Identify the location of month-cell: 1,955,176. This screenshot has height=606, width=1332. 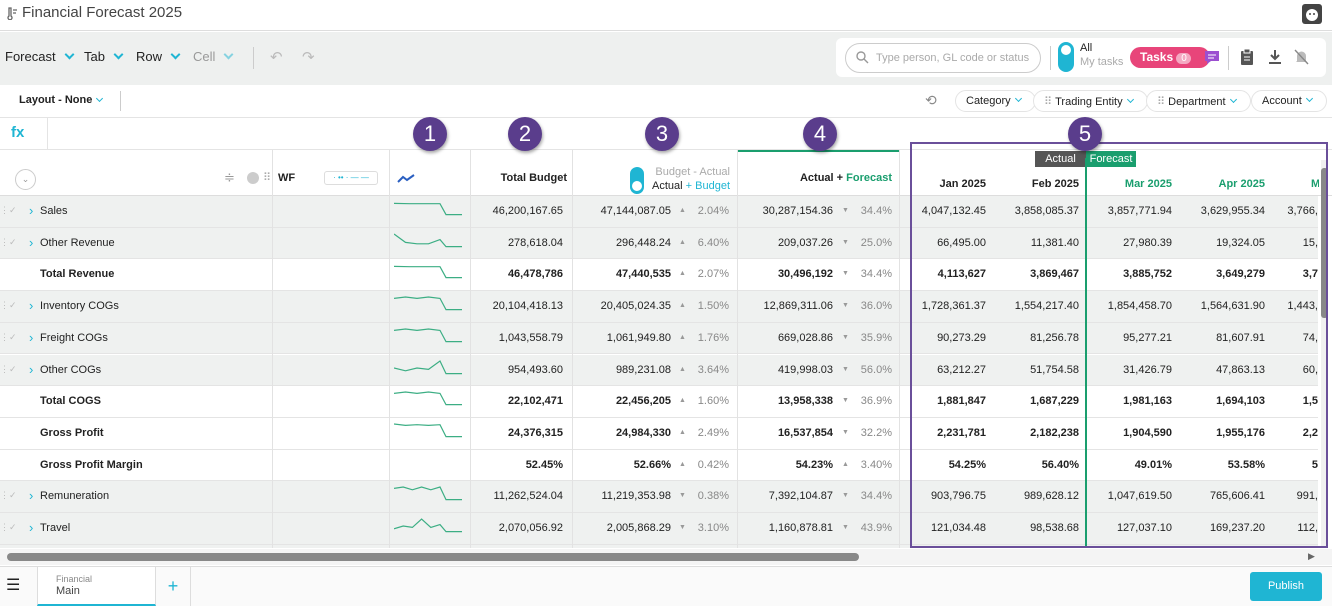
(1240, 432).